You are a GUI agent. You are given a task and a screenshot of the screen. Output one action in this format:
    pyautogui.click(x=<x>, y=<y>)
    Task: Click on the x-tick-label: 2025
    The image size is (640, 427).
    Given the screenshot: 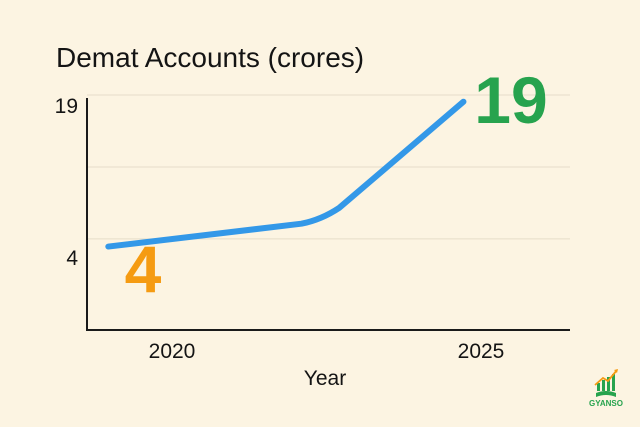 What is the action you would take?
    pyautogui.click(x=481, y=351)
    